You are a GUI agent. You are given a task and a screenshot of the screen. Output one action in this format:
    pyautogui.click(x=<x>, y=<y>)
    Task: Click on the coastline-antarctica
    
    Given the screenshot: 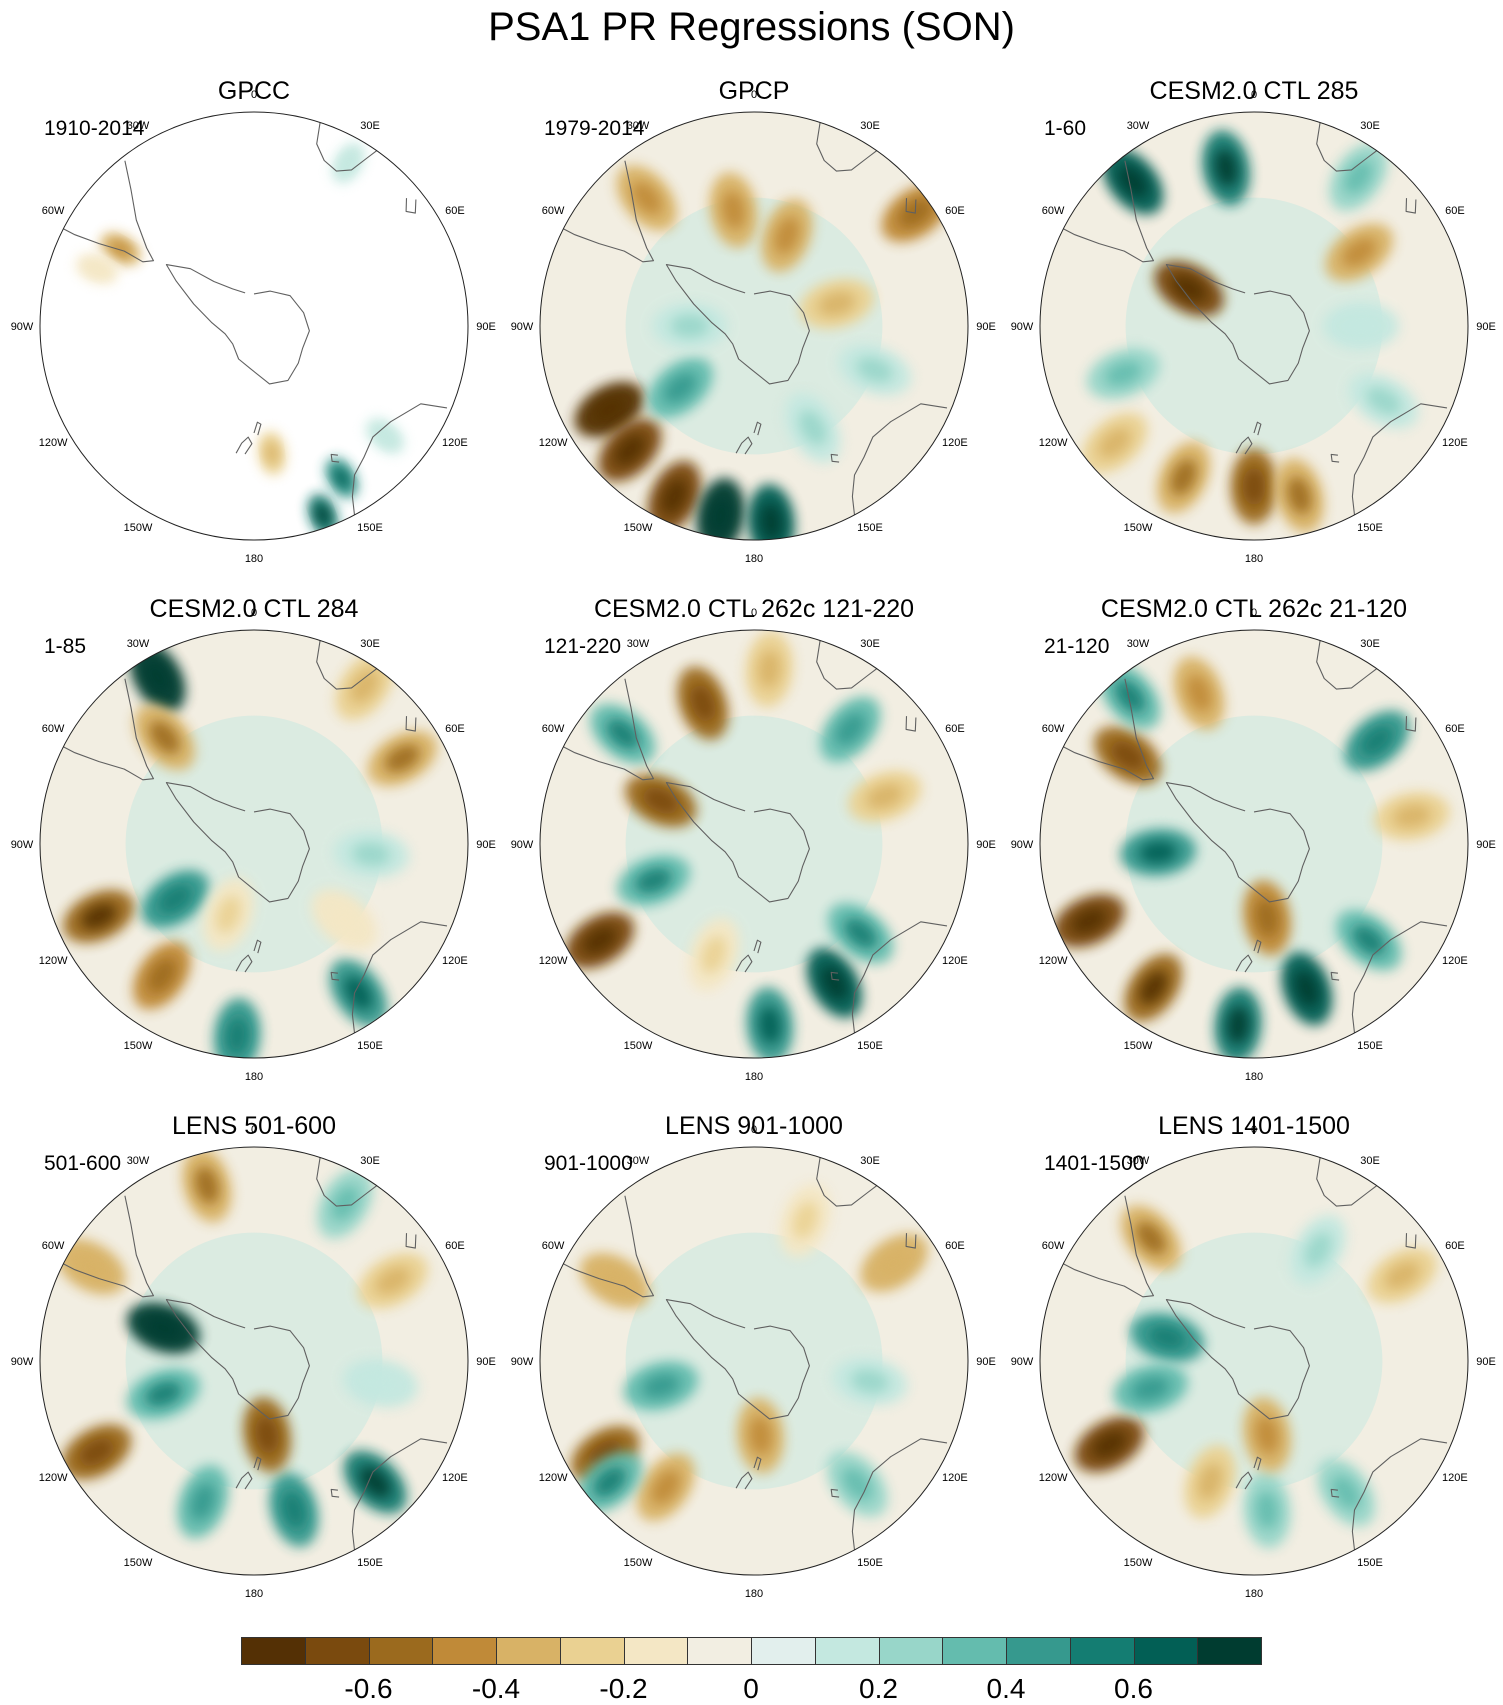 What is the action you would take?
    pyautogui.click(x=237, y=1359)
    